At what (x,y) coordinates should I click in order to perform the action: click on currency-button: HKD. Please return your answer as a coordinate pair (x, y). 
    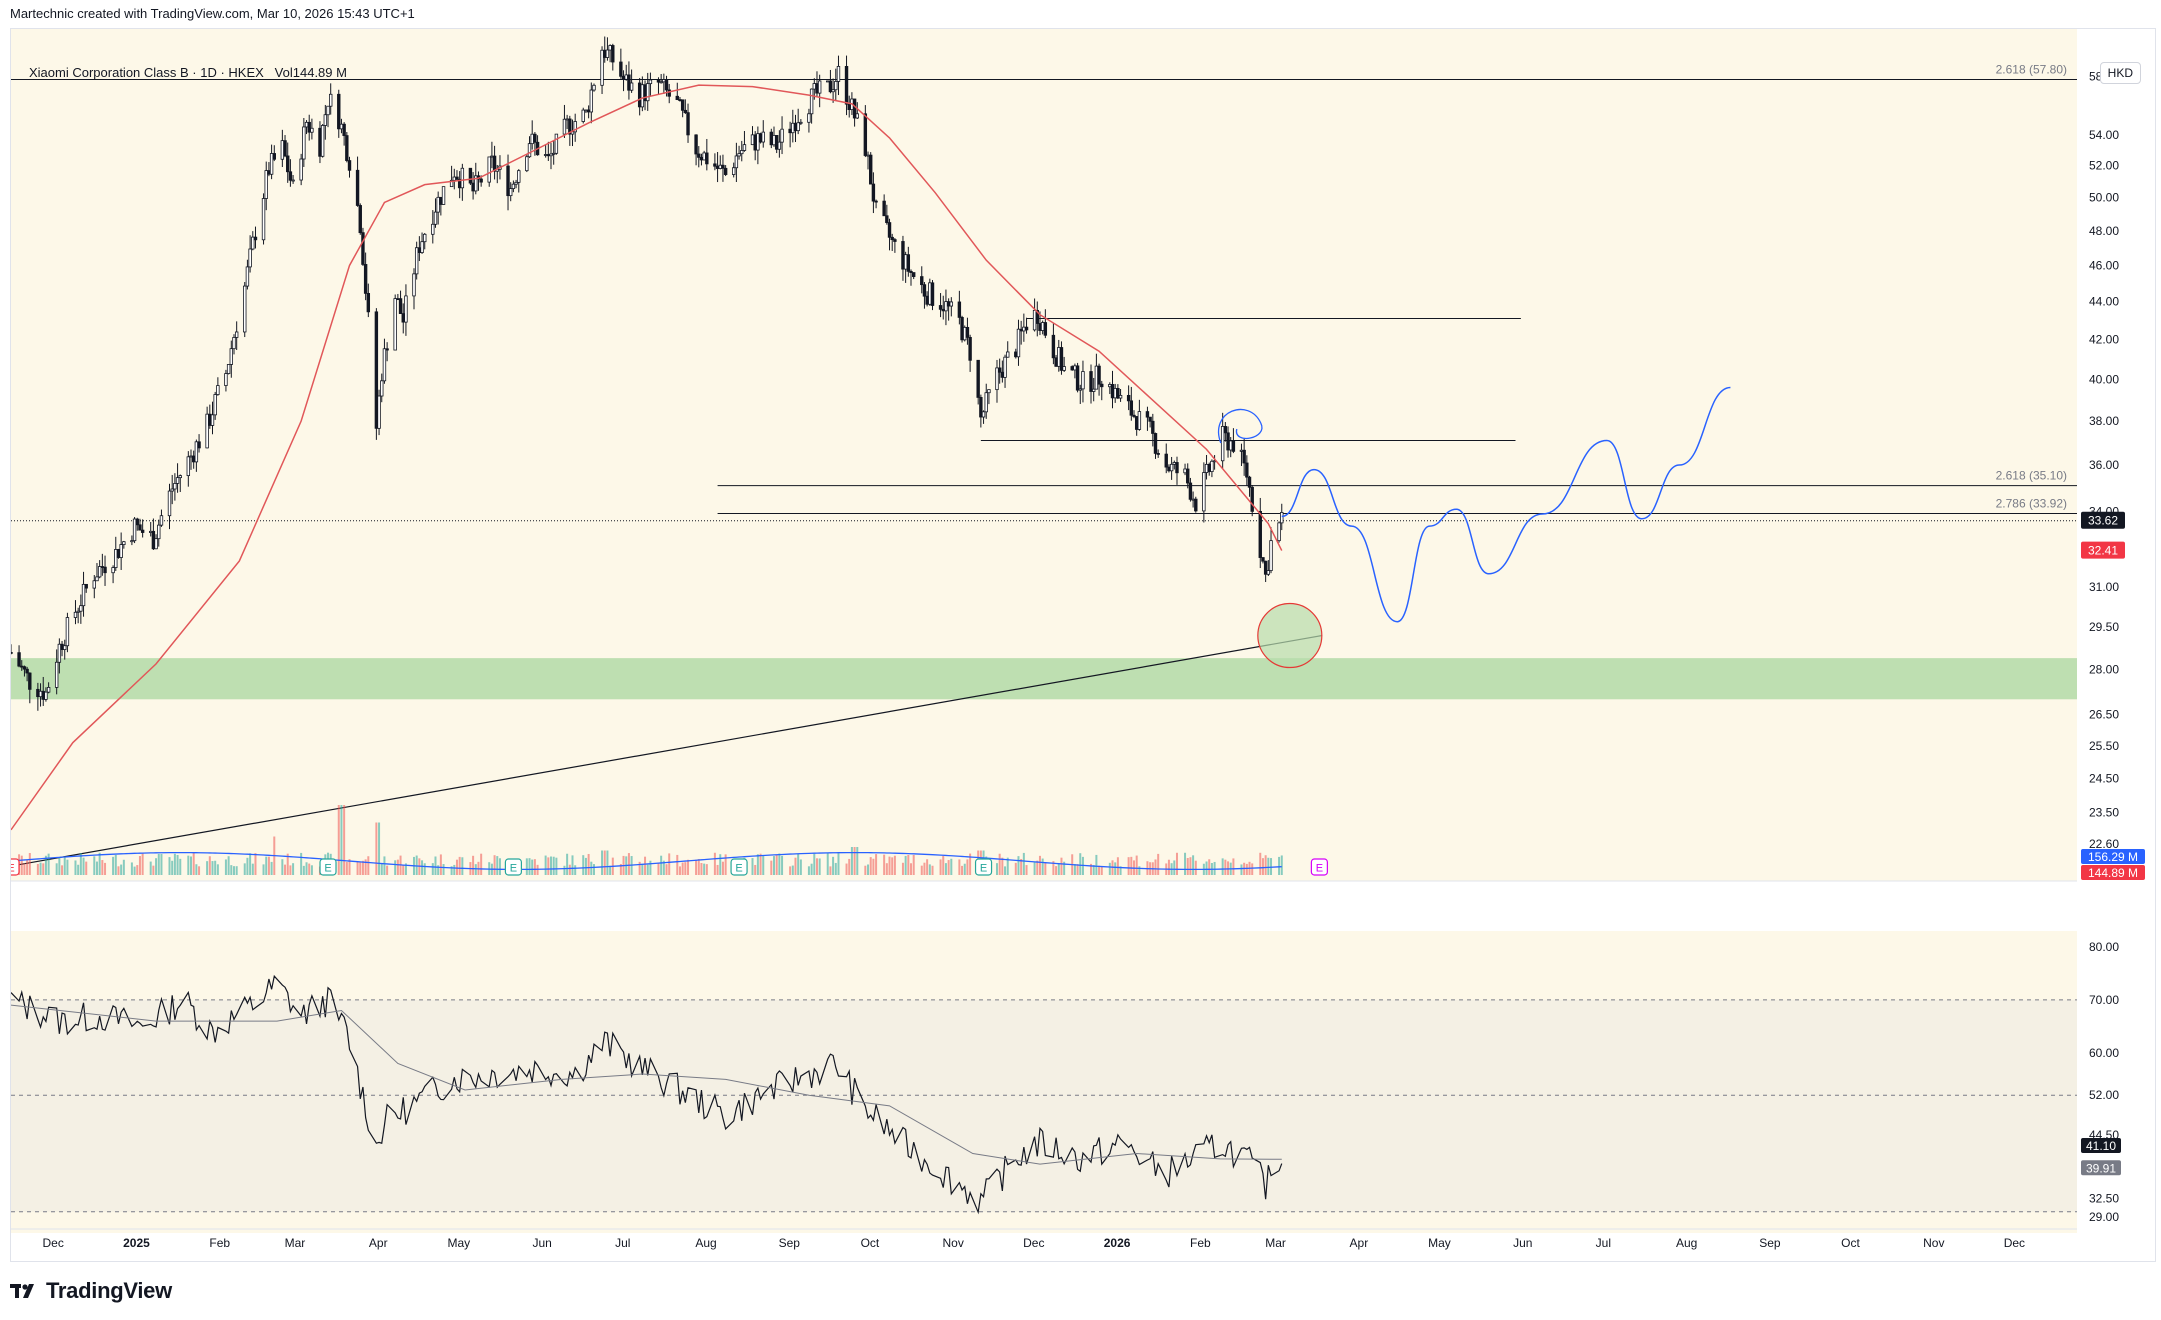
    Looking at the image, I should click on (2120, 73).